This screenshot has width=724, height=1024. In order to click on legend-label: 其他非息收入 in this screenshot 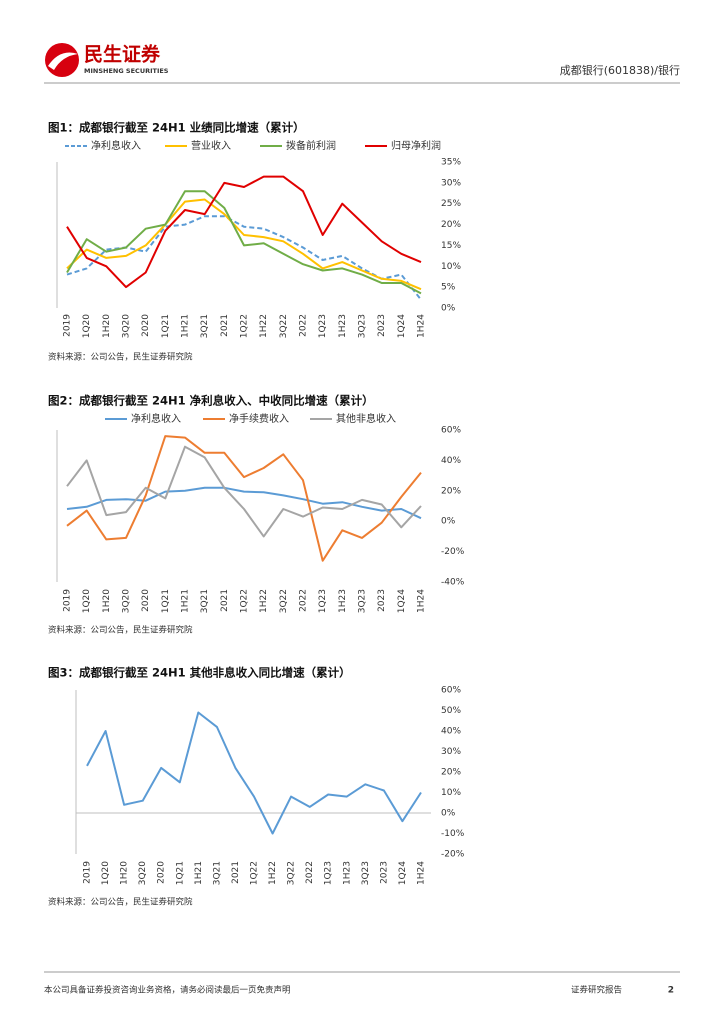, I will do `click(366, 418)`.